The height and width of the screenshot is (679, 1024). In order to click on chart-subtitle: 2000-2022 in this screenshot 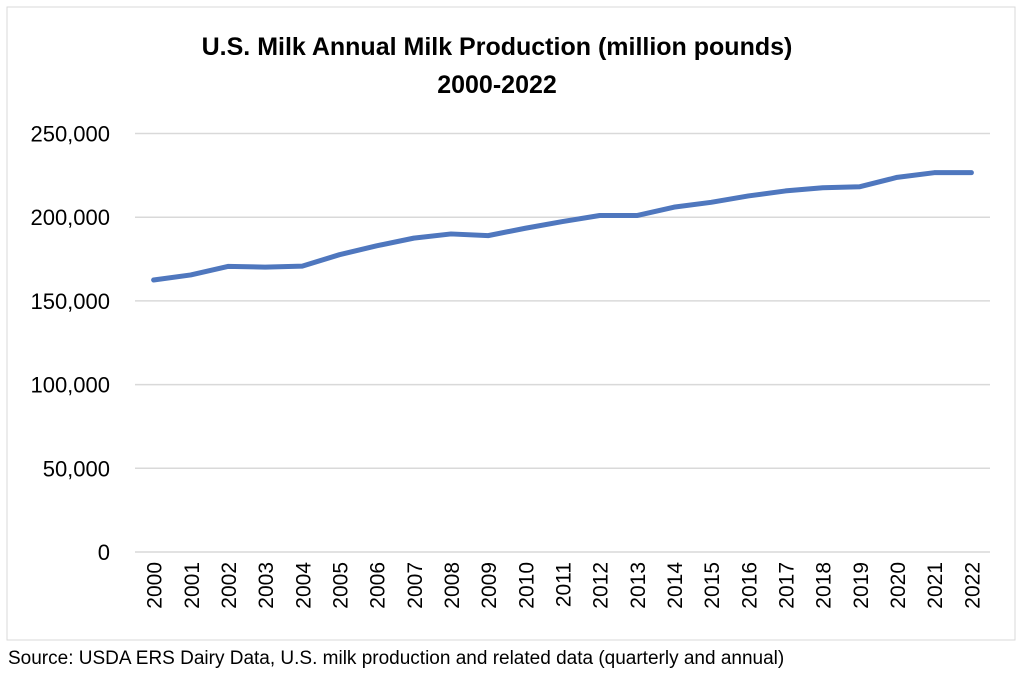, I will do `click(497, 85)`.